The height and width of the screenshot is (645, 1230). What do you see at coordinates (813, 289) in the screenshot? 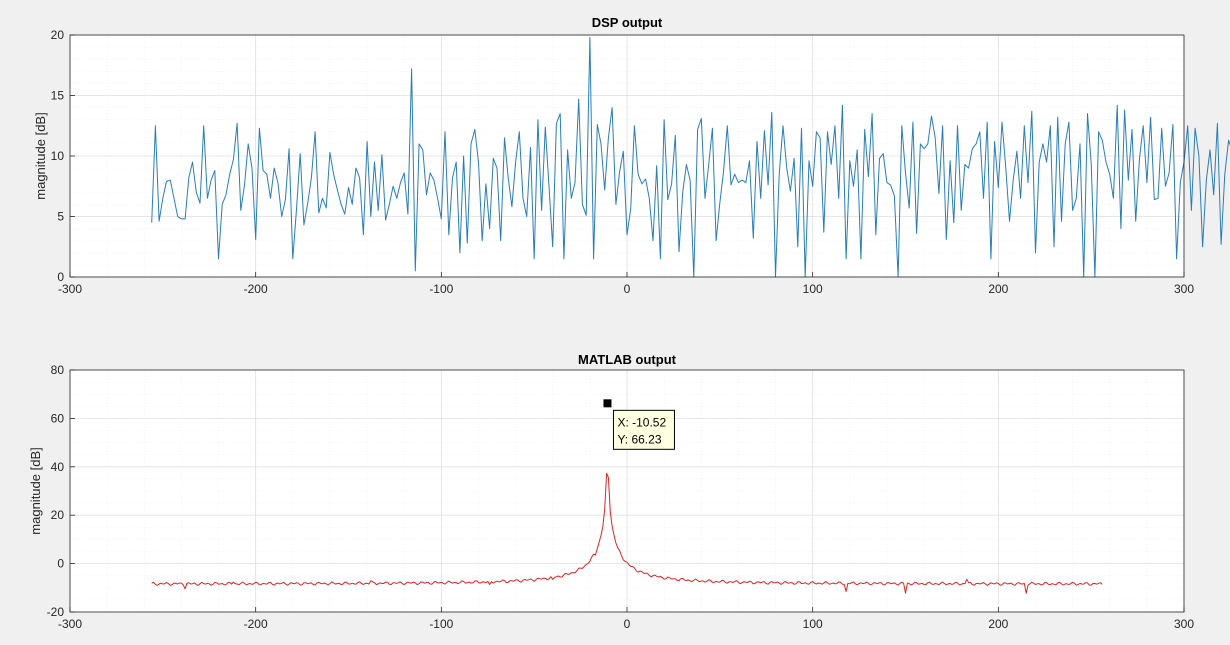
I see `dsp-x-tick-label: 100` at bounding box center [813, 289].